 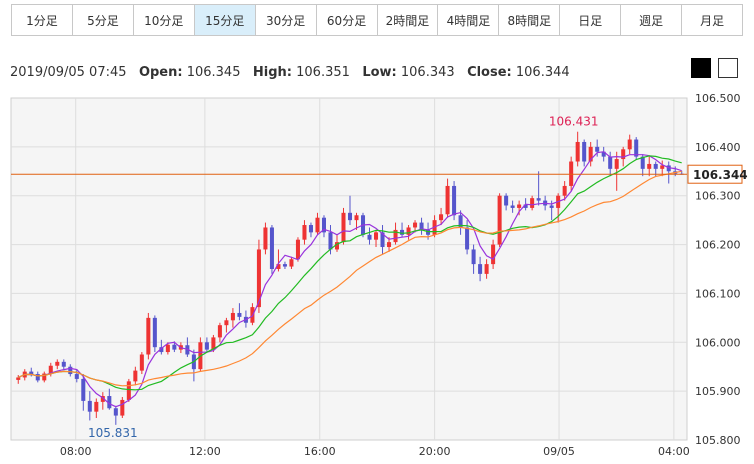 What do you see at coordinates (574, 122) in the screenshot?
I see `high-annotation: 106.431` at bounding box center [574, 122].